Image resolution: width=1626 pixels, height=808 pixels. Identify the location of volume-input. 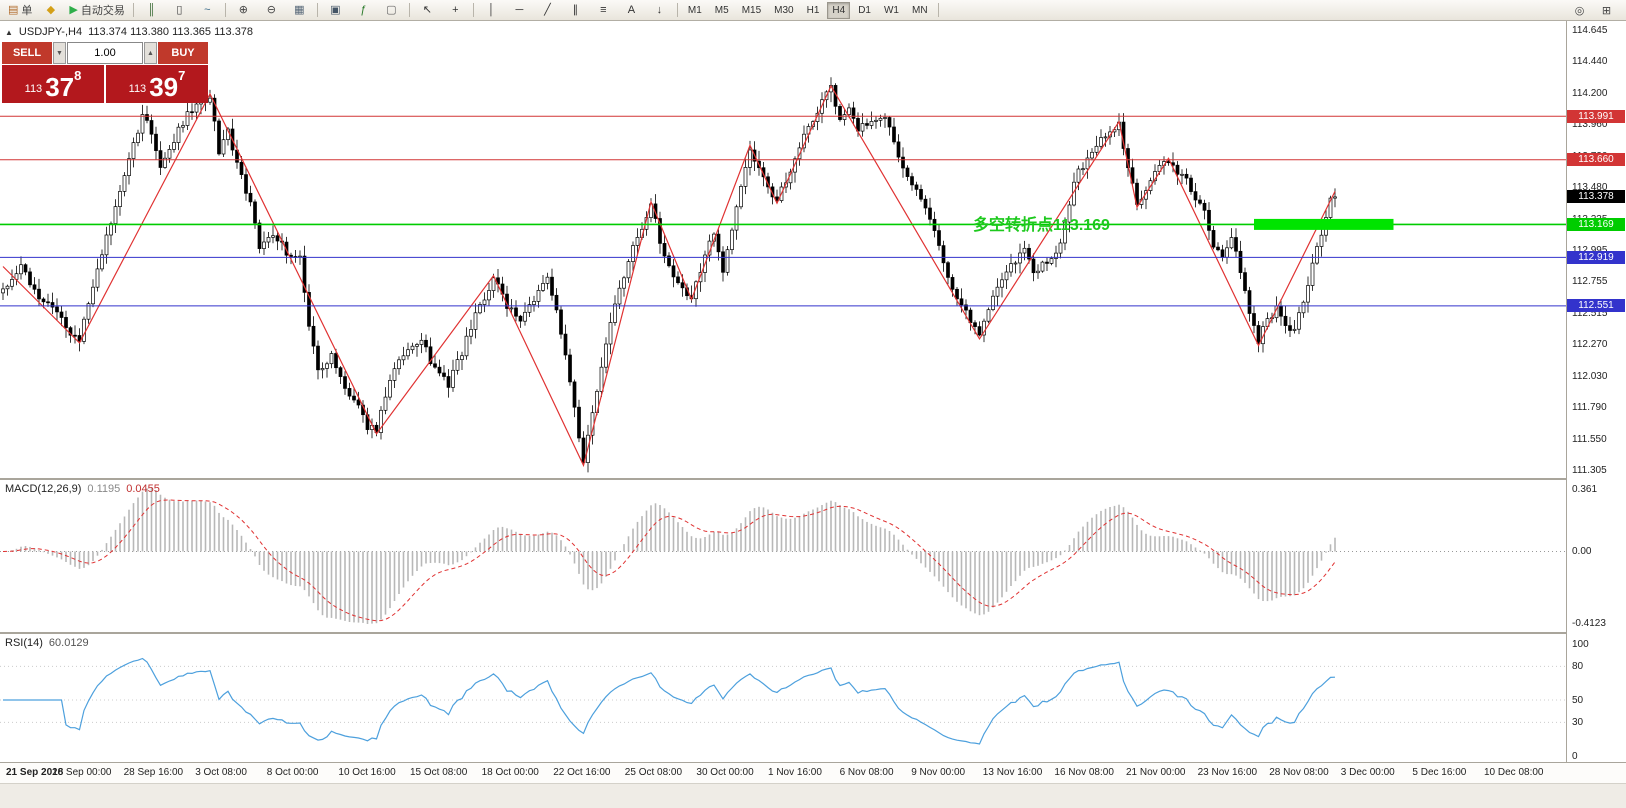
(105, 53).